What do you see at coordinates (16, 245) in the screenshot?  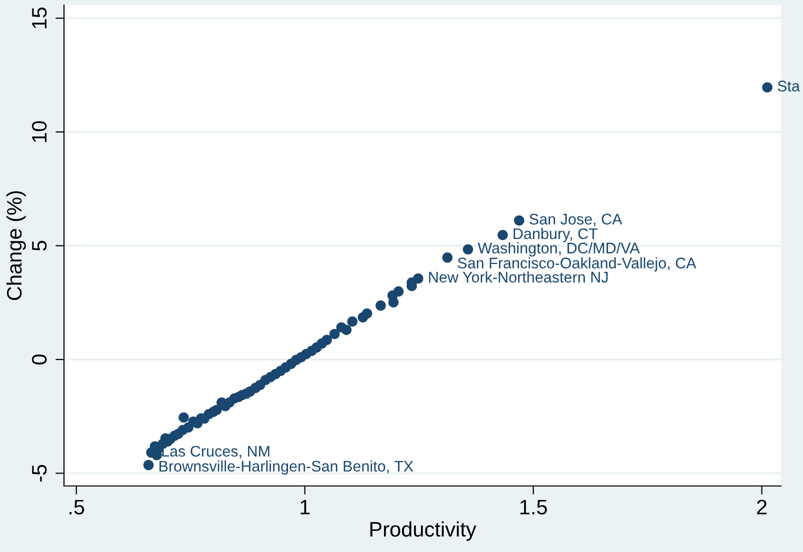 I see `y-axis-title: Change (%)` at bounding box center [16, 245].